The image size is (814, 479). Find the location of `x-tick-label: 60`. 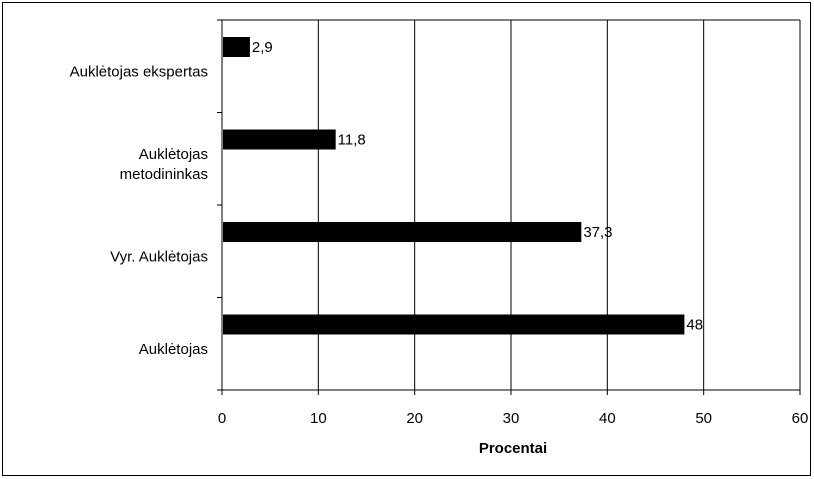

x-tick-label: 60 is located at coordinates (800, 418).